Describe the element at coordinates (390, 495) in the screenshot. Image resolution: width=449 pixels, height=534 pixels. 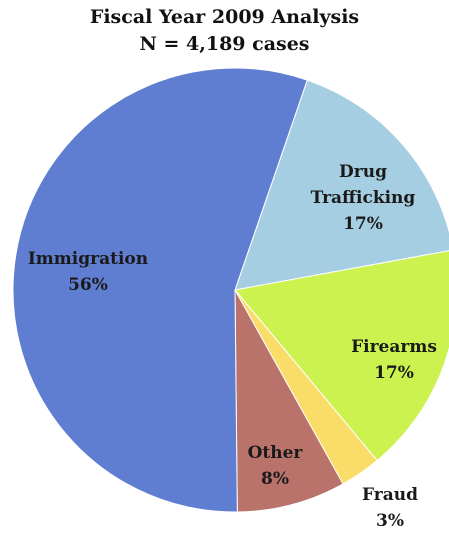
I see `slice-label-line: Fraud` at that location.